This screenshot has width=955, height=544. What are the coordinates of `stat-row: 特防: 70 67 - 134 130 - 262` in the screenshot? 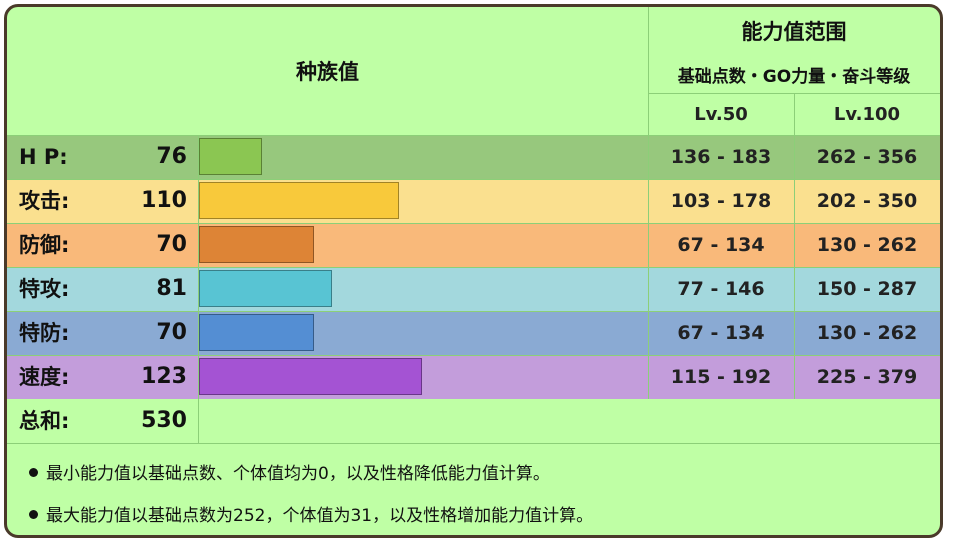 It's located at (473, 333).